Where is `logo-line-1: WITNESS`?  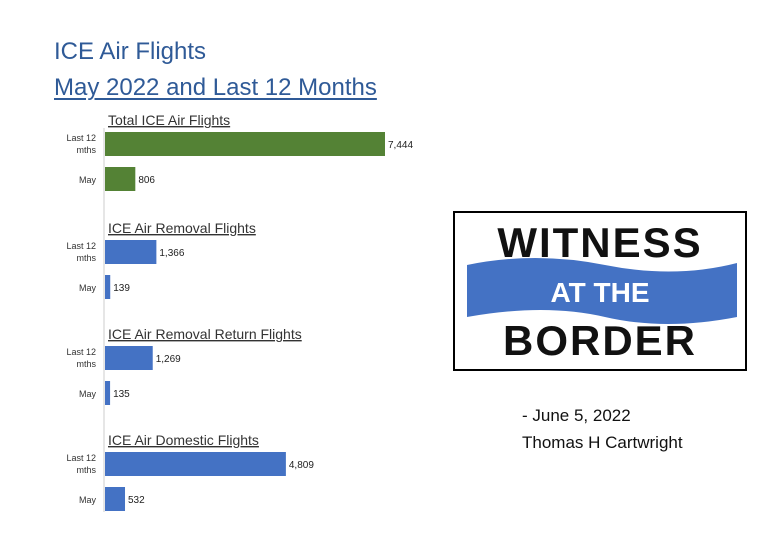 logo-line-1: WITNESS is located at coordinates (600, 242).